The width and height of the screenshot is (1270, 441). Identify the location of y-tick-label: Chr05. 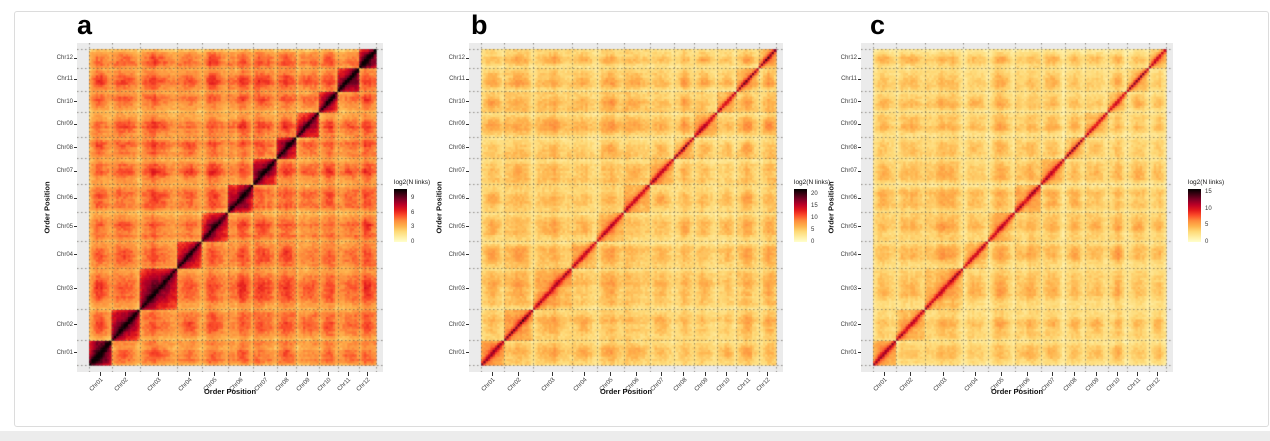
(456, 226).